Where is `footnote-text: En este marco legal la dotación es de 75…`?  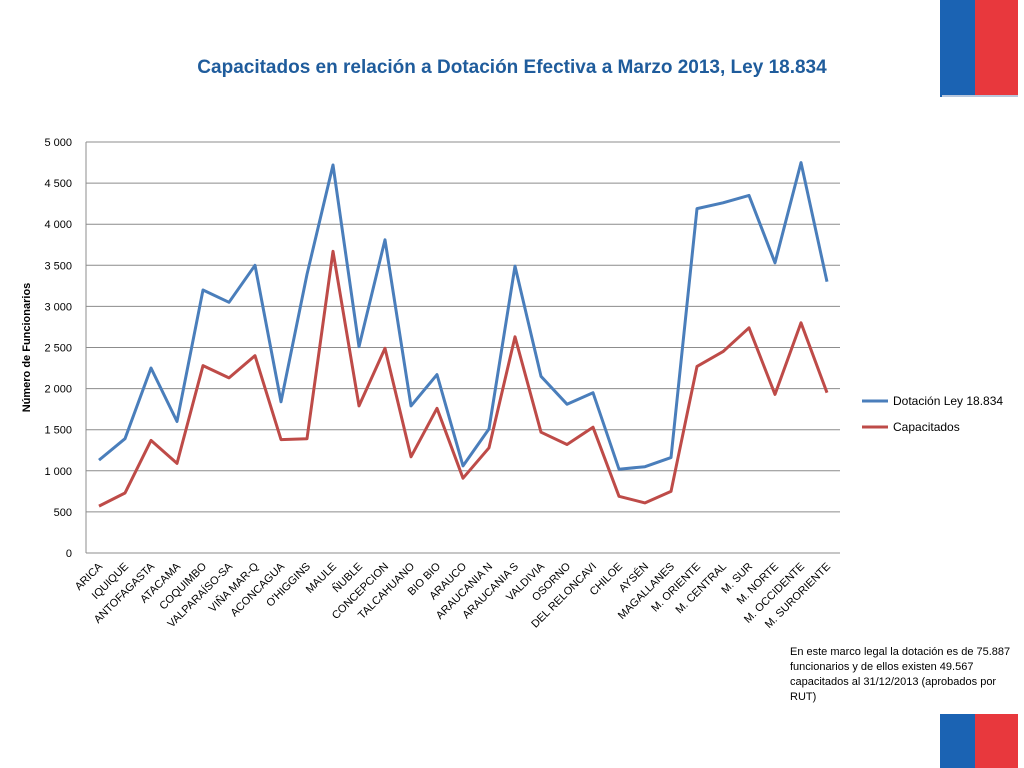 footnote-text: En este marco legal la dotación es de 75… is located at coordinates (900, 674).